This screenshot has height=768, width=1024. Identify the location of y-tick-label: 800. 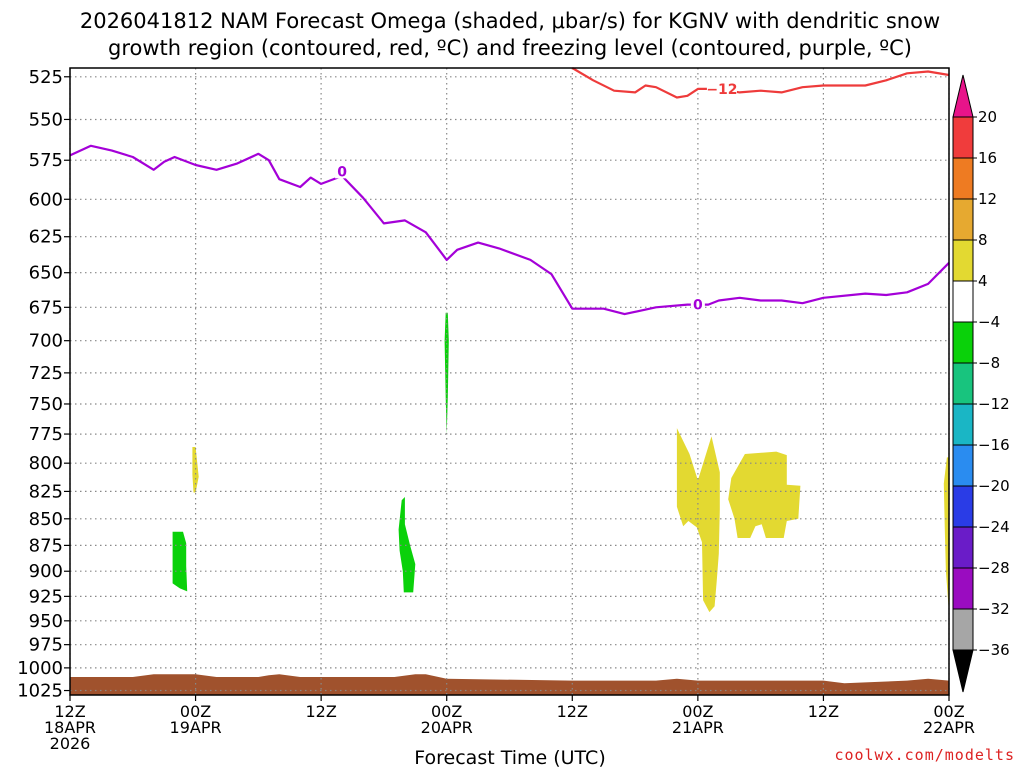
(46, 463).